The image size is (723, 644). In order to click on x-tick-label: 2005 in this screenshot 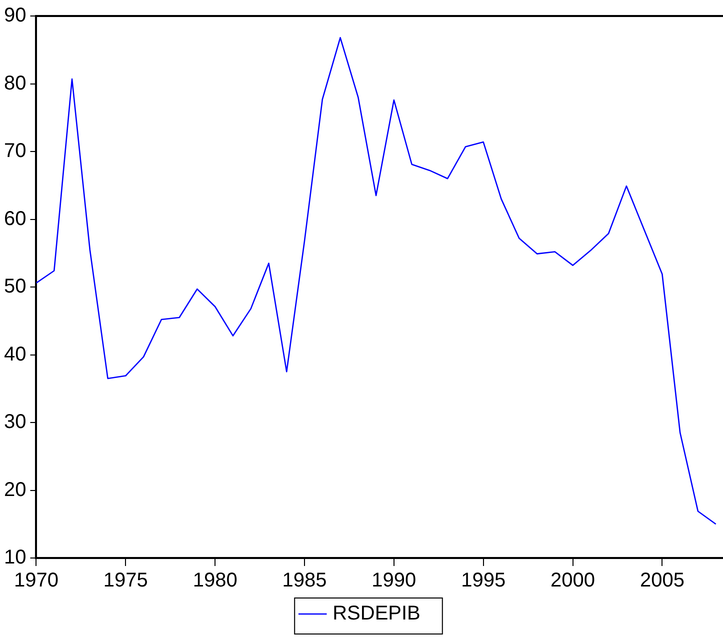, I will do `click(662, 581)`.